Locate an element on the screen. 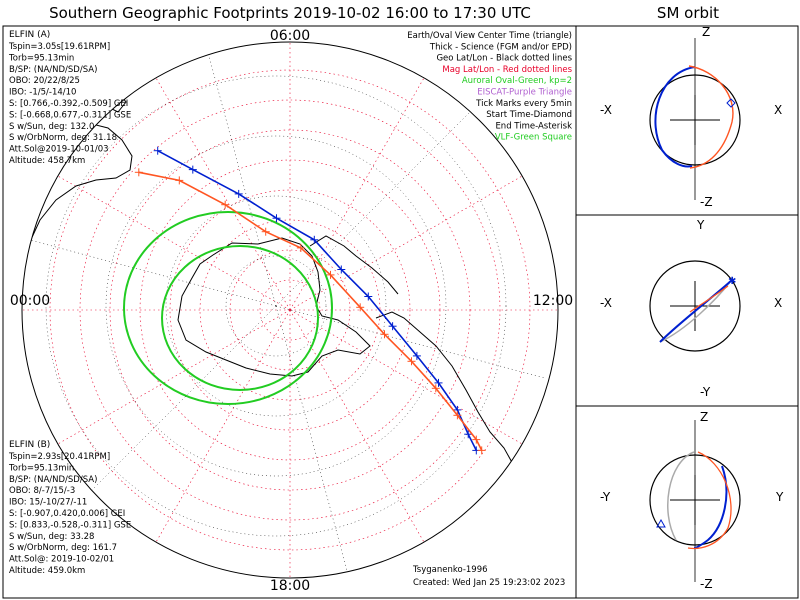  orbit-axis-right-label: Y is located at coordinates (779, 497).